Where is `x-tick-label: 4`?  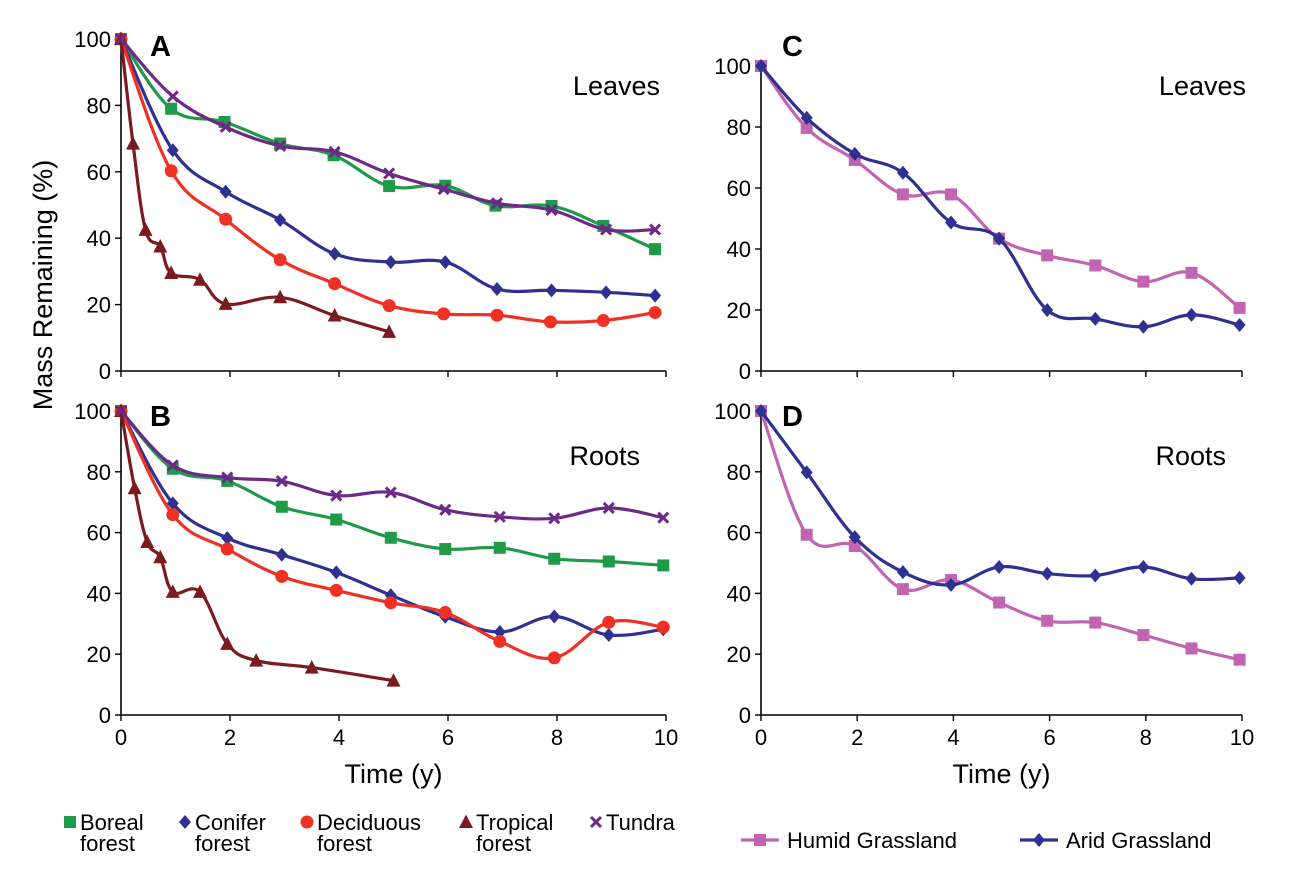
x-tick-label: 4 is located at coordinates (953, 737).